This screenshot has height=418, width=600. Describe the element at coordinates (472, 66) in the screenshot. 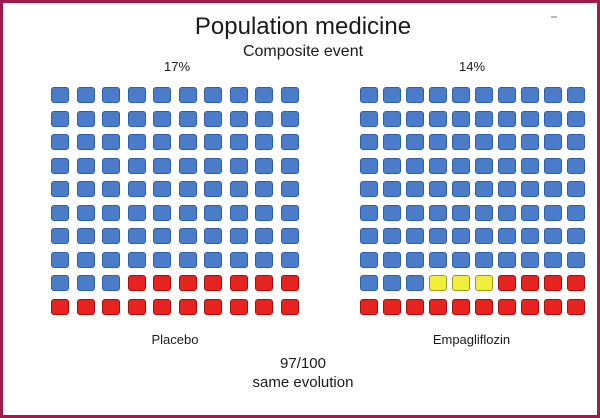

I see `empagliflozin-percent-label: 14%` at that location.